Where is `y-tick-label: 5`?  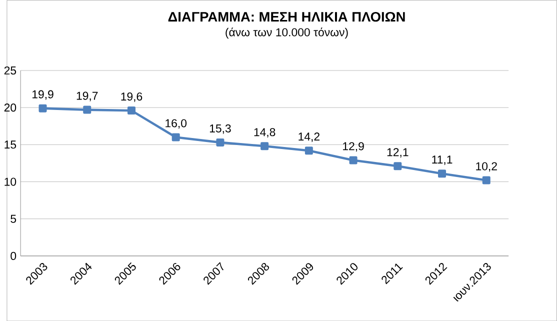
y-tick-label: 5 is located at coordinates (13, 218).